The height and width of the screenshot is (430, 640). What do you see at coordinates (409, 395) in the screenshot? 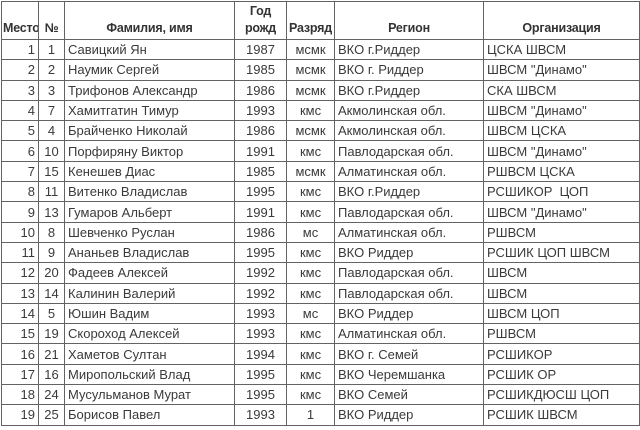
I see `cell-region: ВКО Семей` at bounding box center [409, 395].